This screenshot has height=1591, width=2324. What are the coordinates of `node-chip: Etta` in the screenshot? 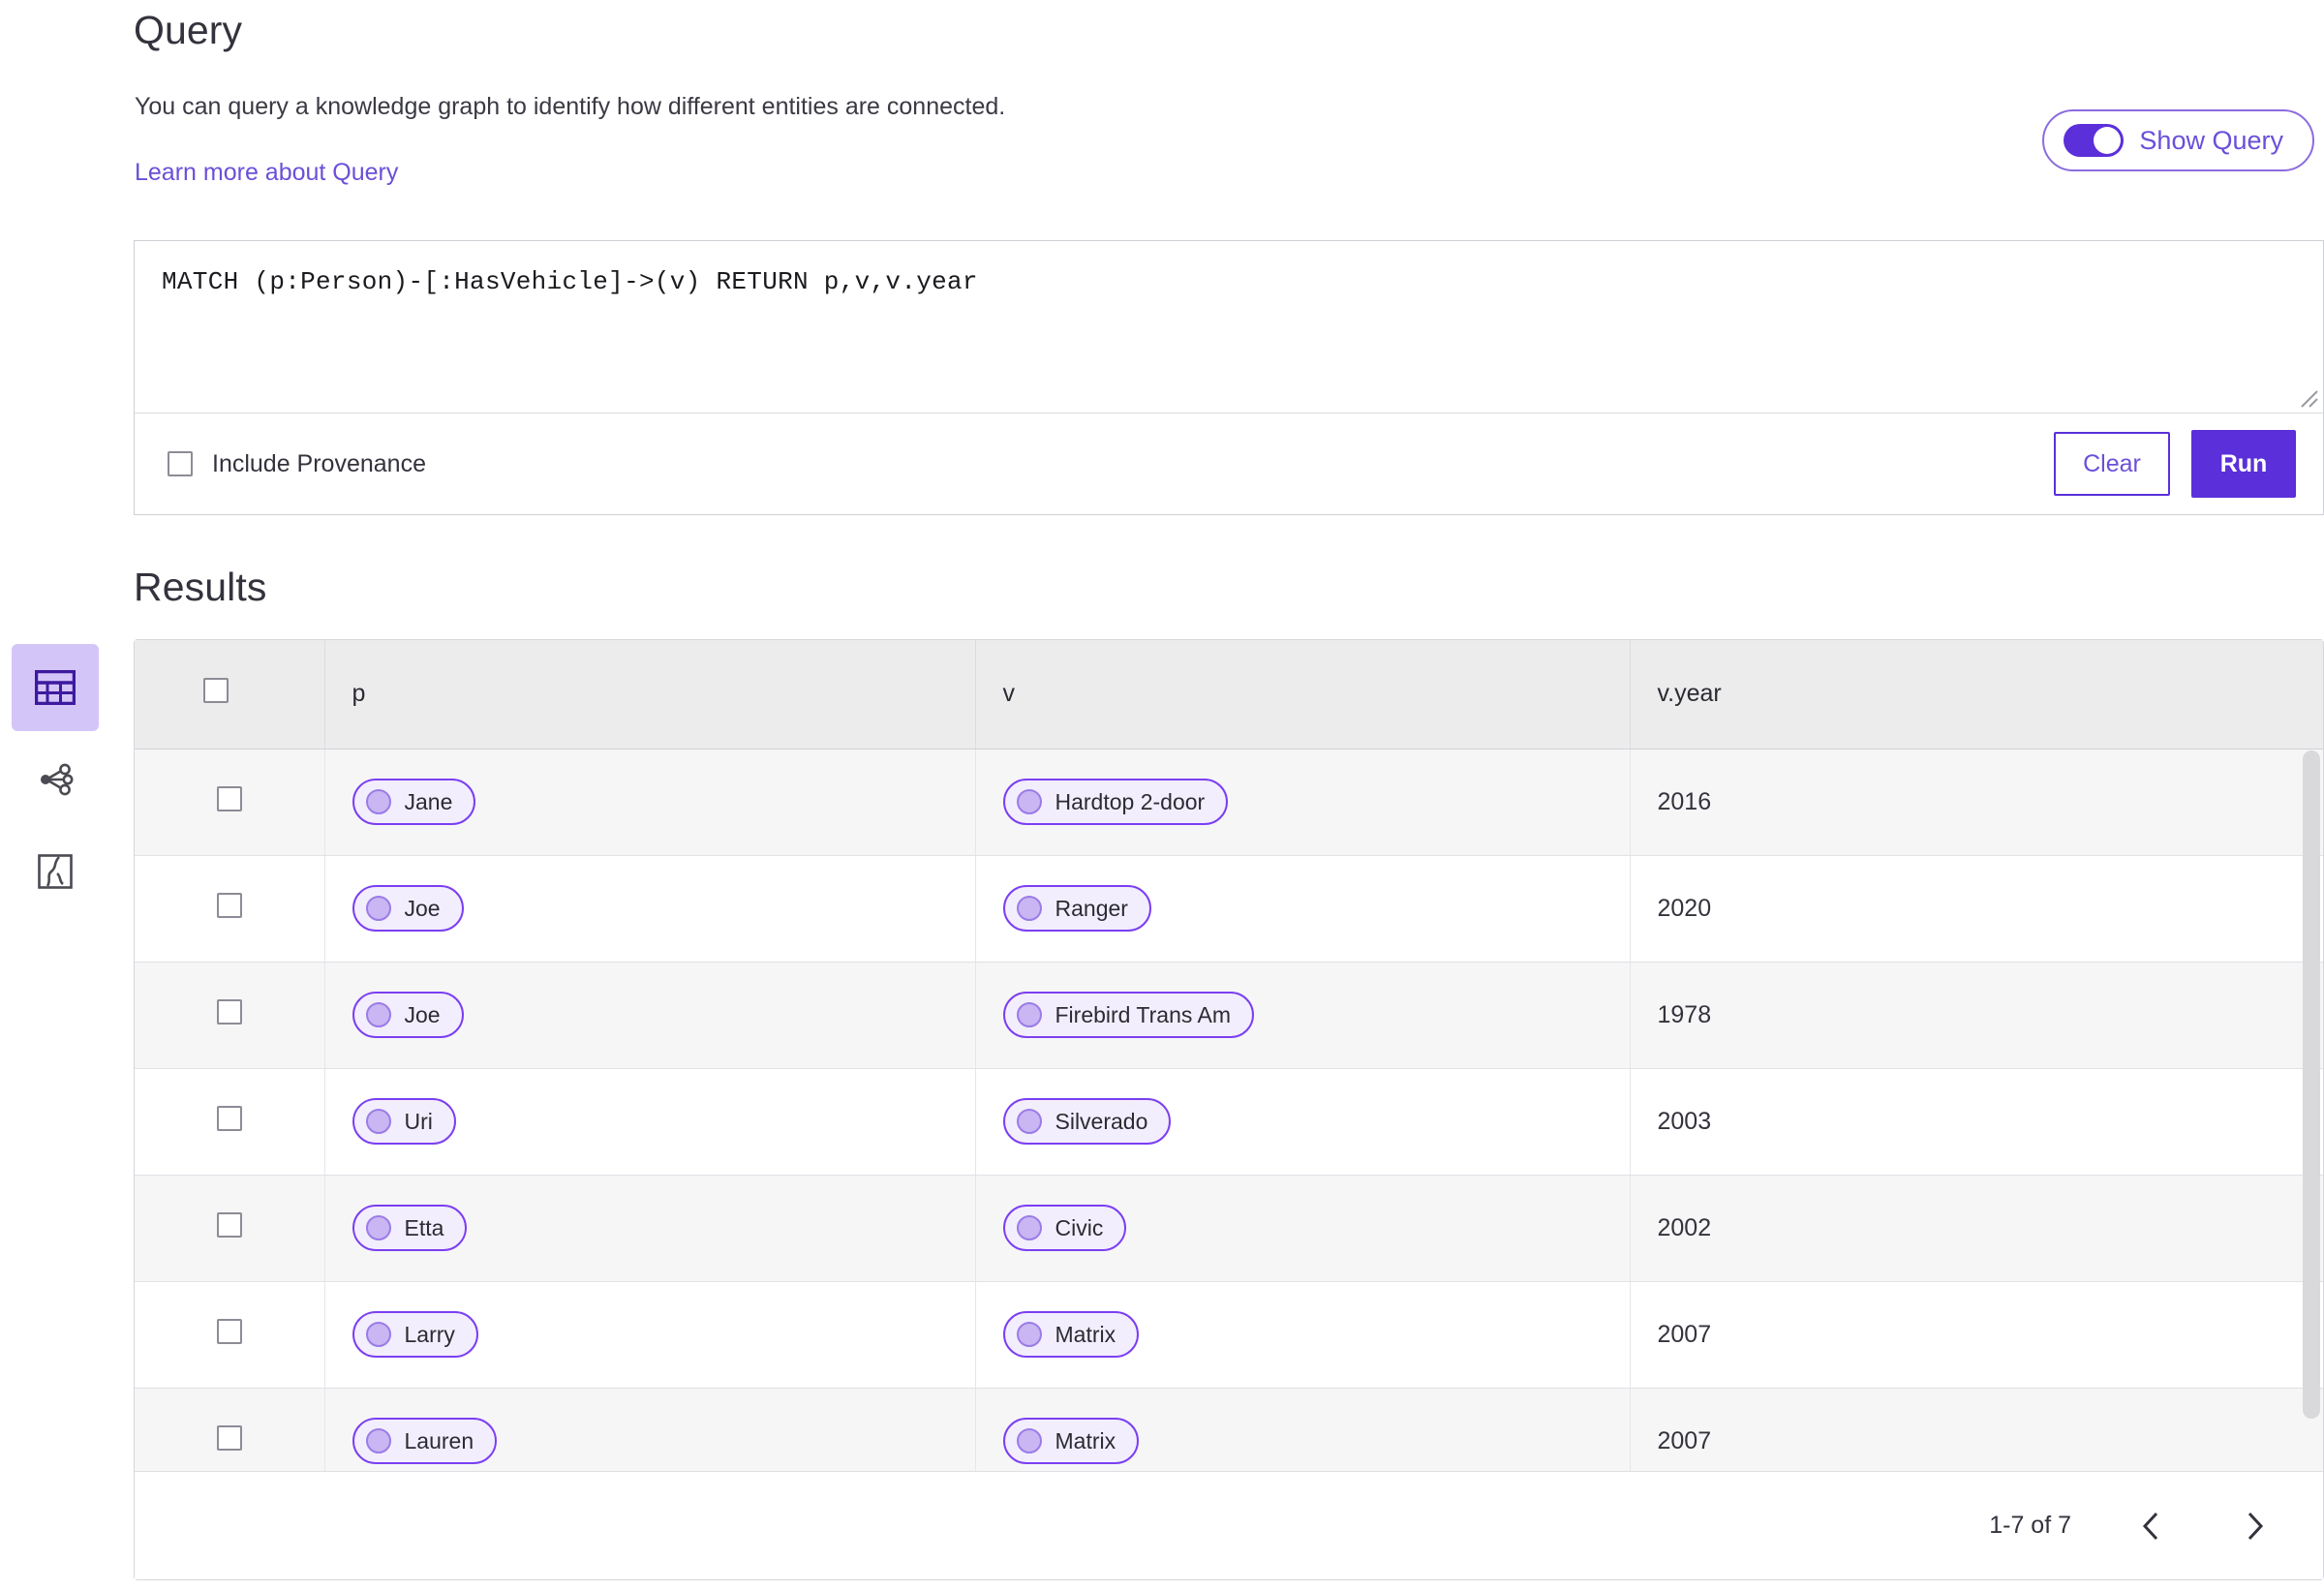 It's located at (410, 1228).